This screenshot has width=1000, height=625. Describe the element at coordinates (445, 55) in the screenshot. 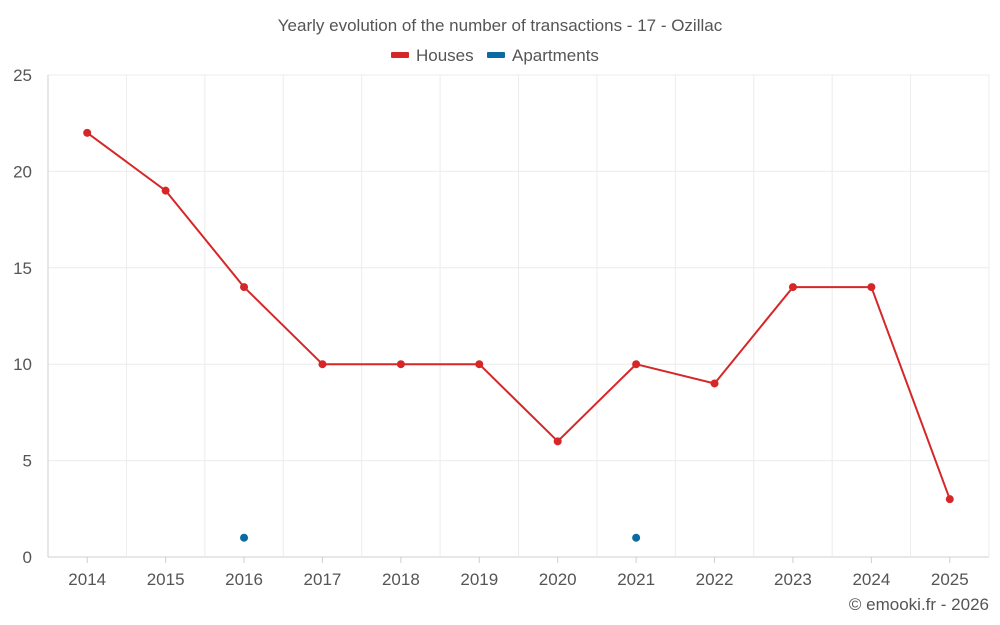

I see `legend-label-houses: Houses` at that location.